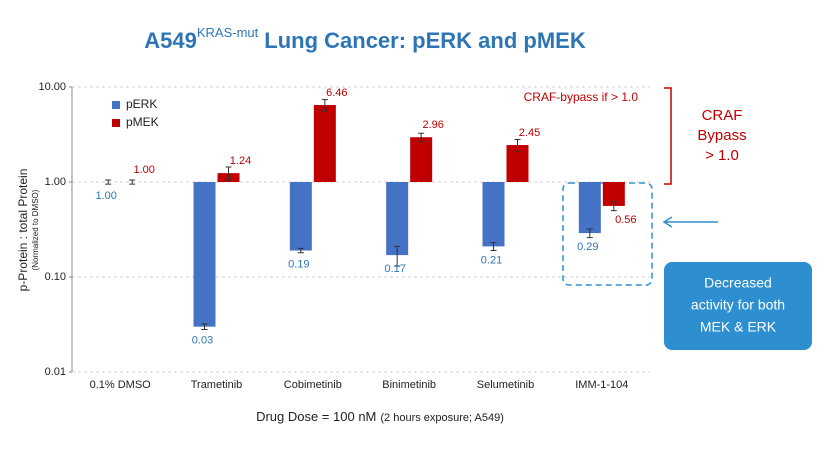 The image size is (832, 455). I want to click on callout-text: activity for both, so click(738, 305).